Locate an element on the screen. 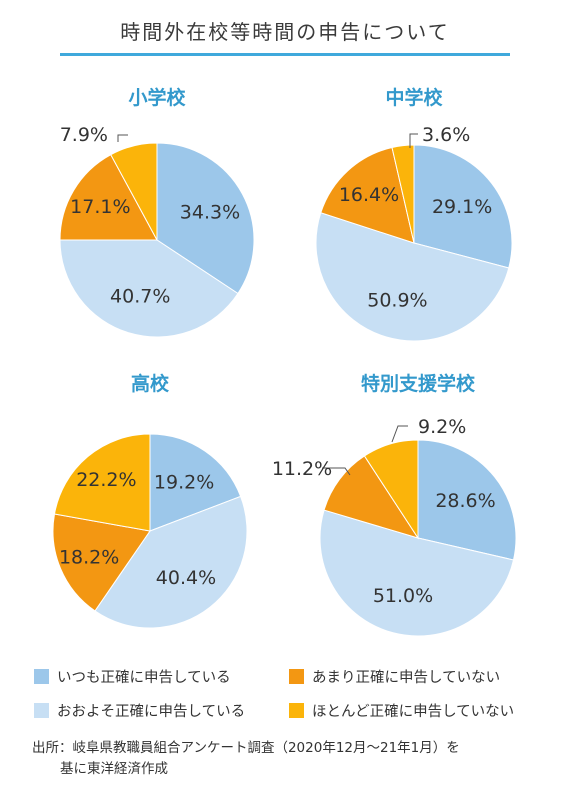  data-label-special-needs-rarely: 11.2% is located at coordinates (302, 469).